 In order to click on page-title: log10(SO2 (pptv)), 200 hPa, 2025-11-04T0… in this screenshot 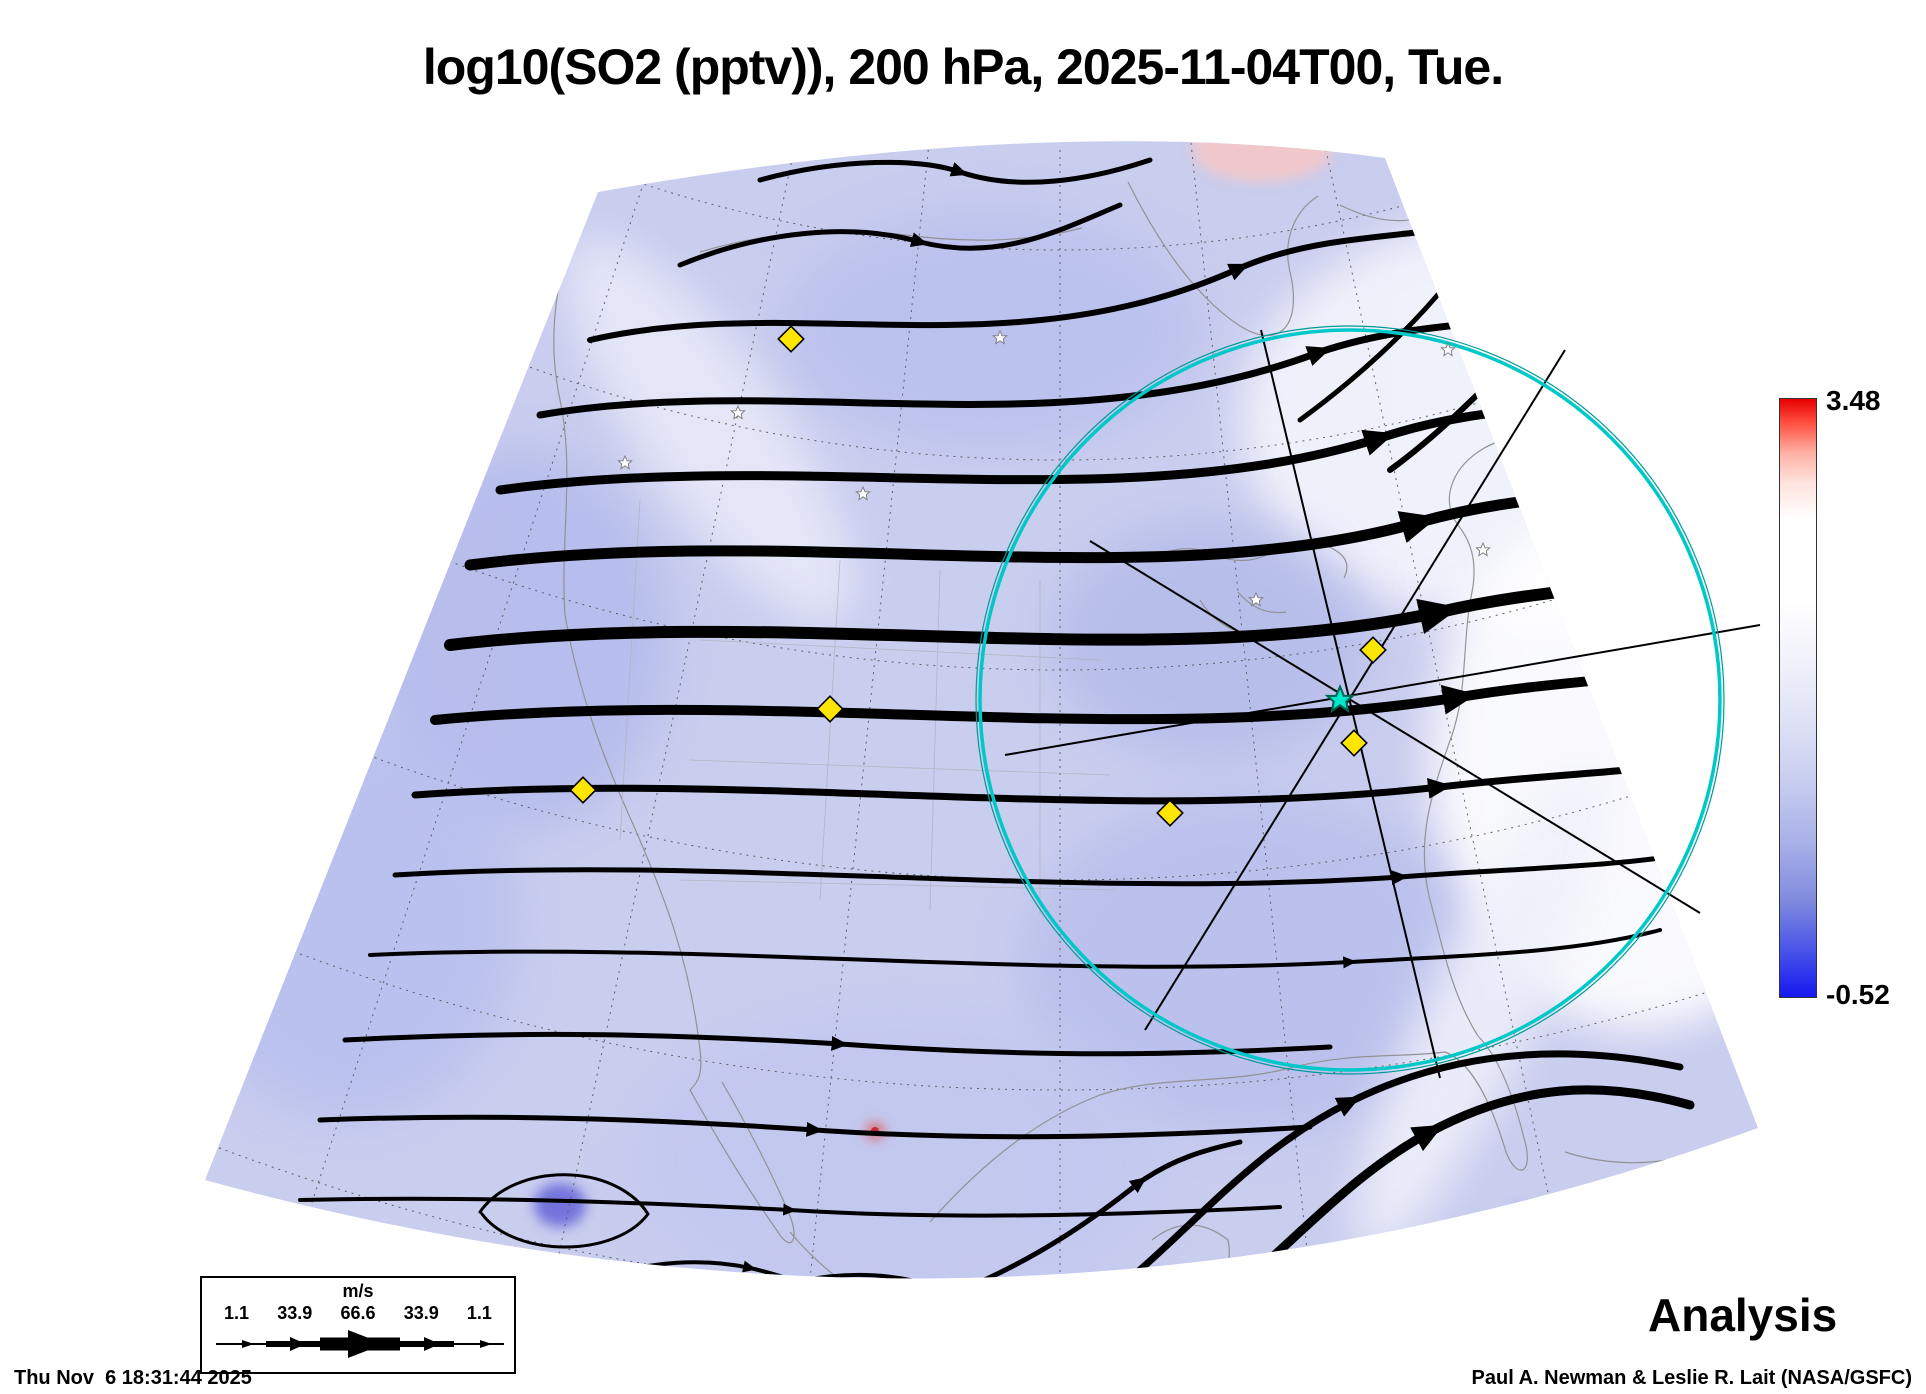, I will do `click(963, 67)`.